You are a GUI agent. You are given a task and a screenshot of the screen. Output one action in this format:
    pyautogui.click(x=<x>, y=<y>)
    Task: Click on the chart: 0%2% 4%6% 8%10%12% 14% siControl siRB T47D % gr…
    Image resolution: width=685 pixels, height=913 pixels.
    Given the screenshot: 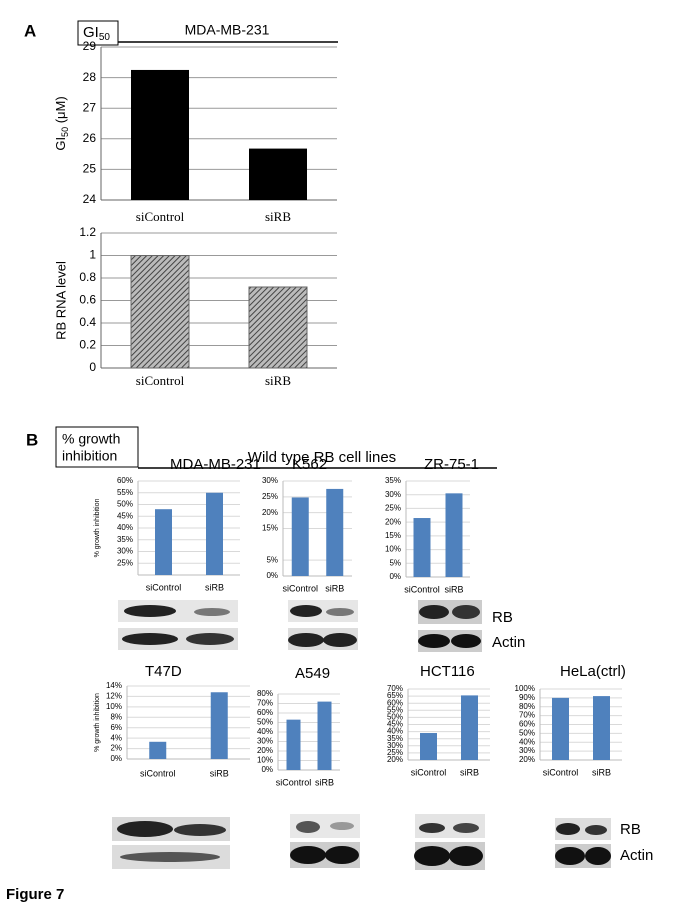 What is the action you would take?
    pyautogui.click(x=172, y=720)
    